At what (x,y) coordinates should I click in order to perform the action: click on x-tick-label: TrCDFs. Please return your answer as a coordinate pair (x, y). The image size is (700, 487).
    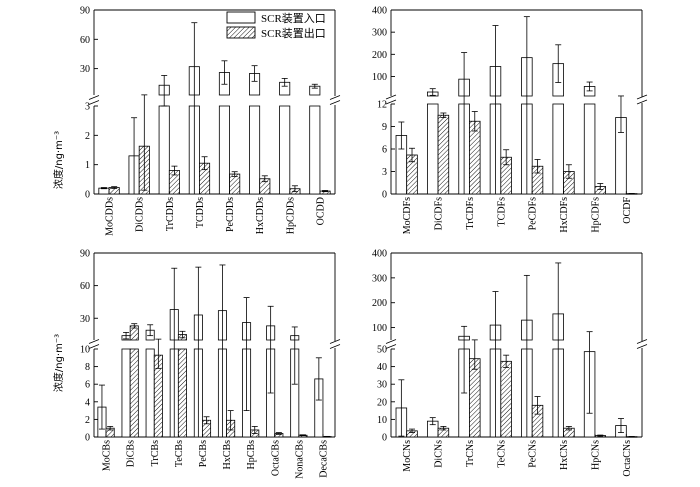
    Looking at the image, I should click on (470, 213).